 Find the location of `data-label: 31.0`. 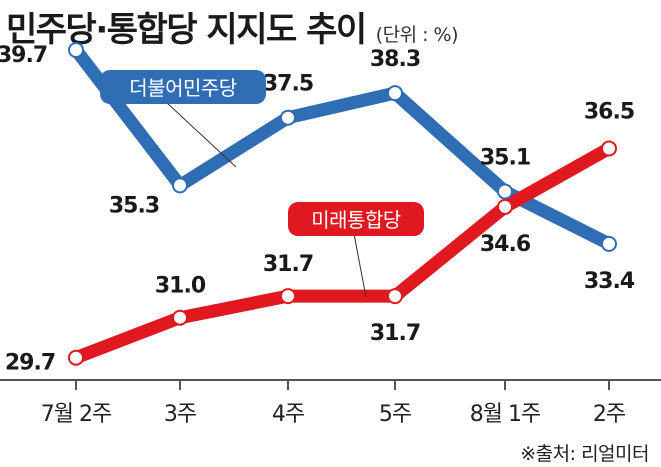

data-label: 31.0 is located at coordinates (180, 286).